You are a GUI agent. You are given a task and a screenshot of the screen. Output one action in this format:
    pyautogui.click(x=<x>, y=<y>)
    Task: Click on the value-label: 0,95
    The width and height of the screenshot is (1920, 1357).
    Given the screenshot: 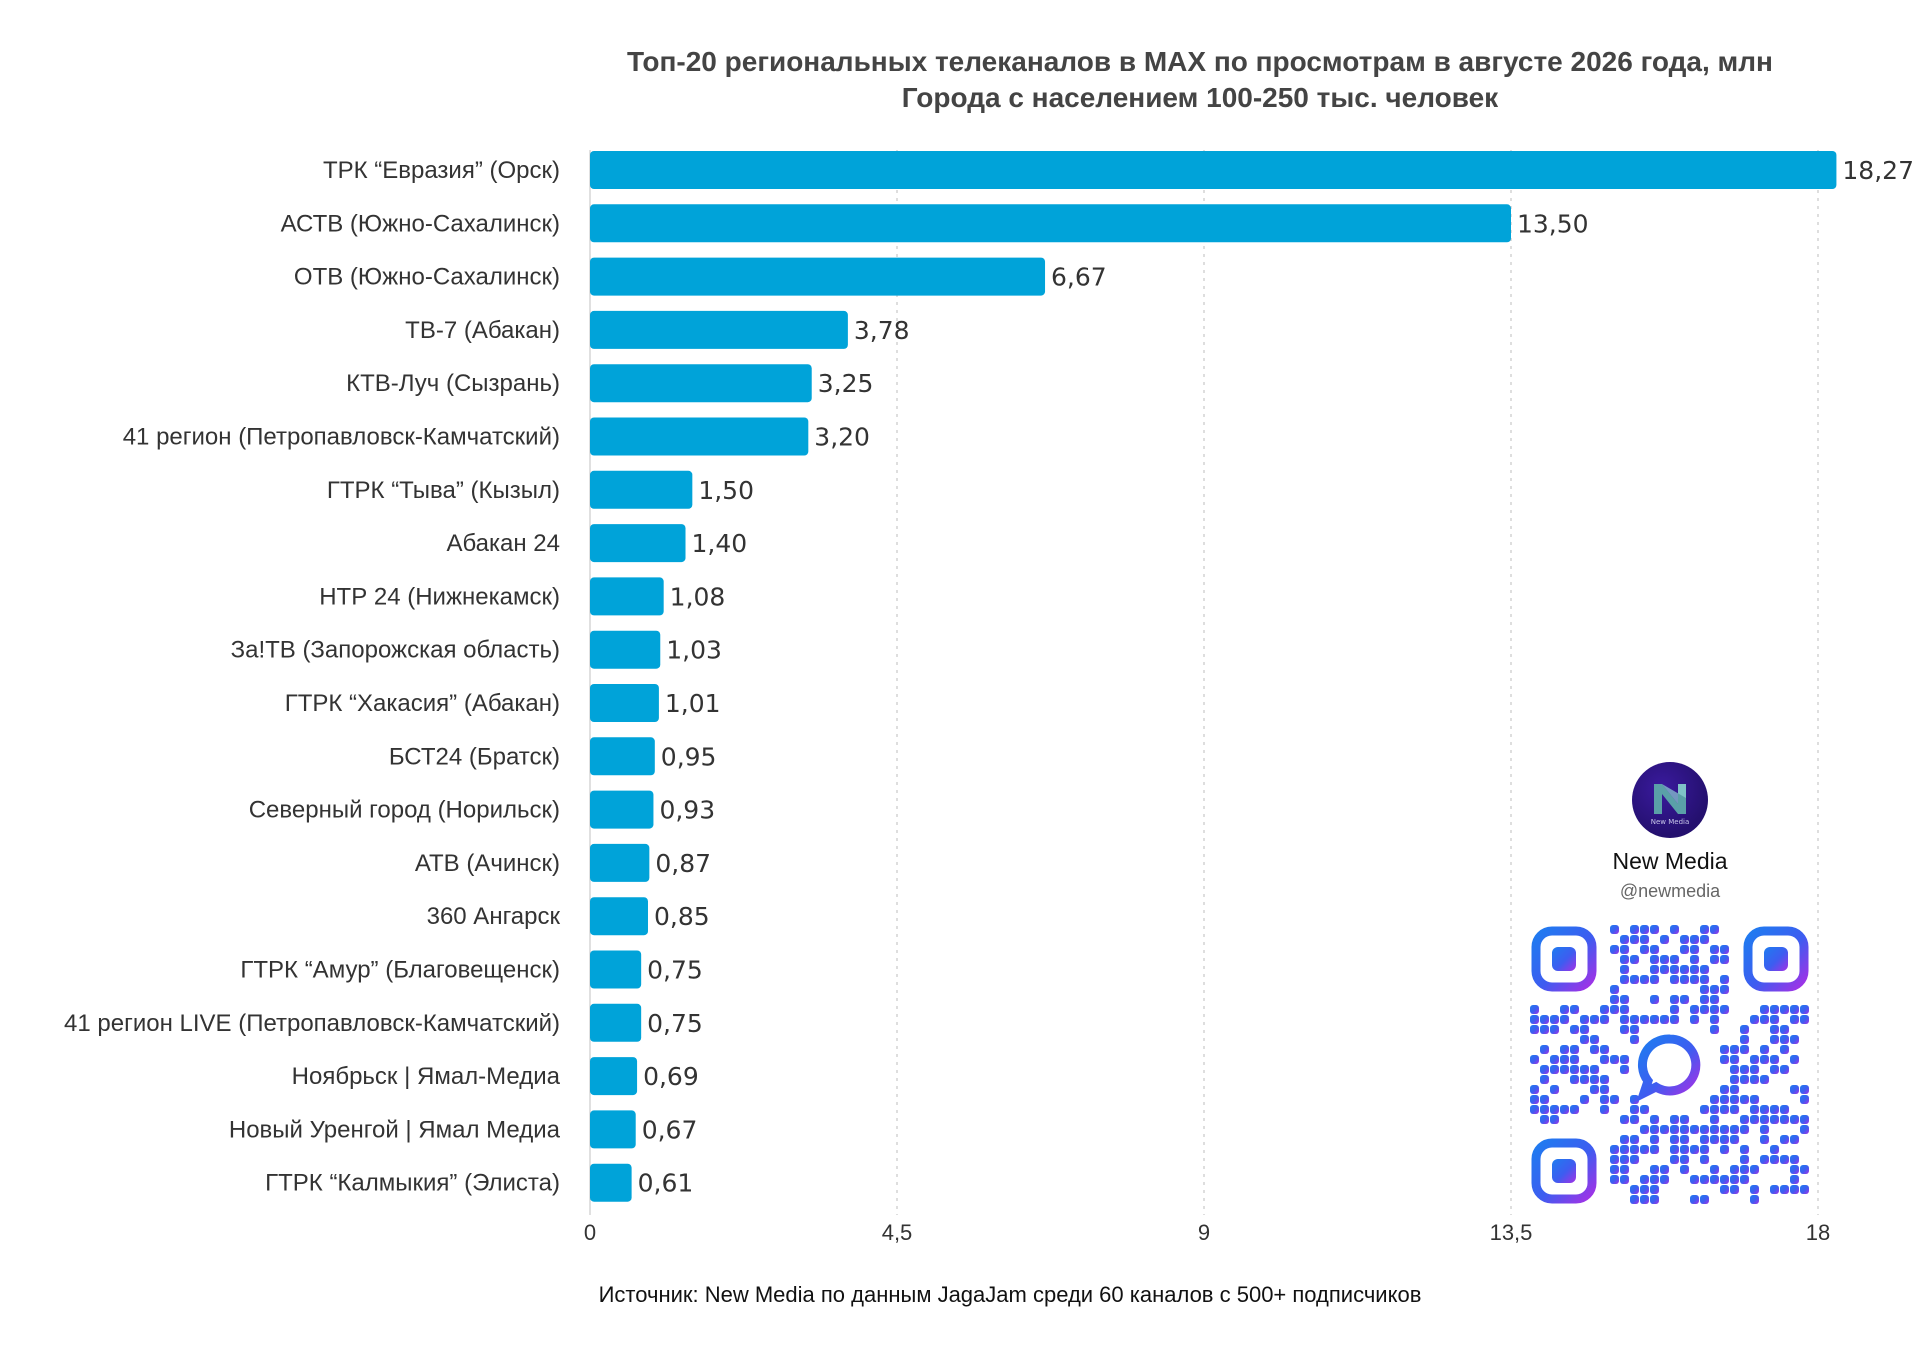 What is the action you would take?
    pyautogui.click(x=689, y=756)
    